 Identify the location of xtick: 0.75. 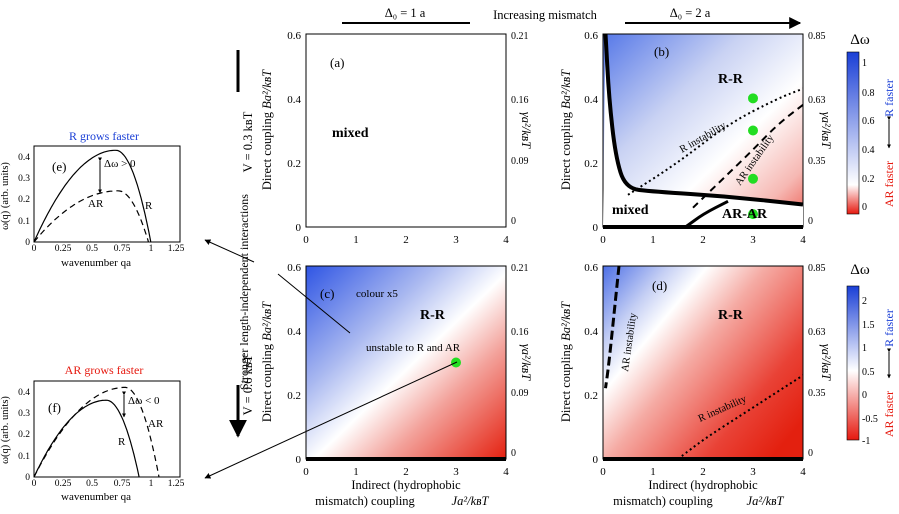
(122, 484).